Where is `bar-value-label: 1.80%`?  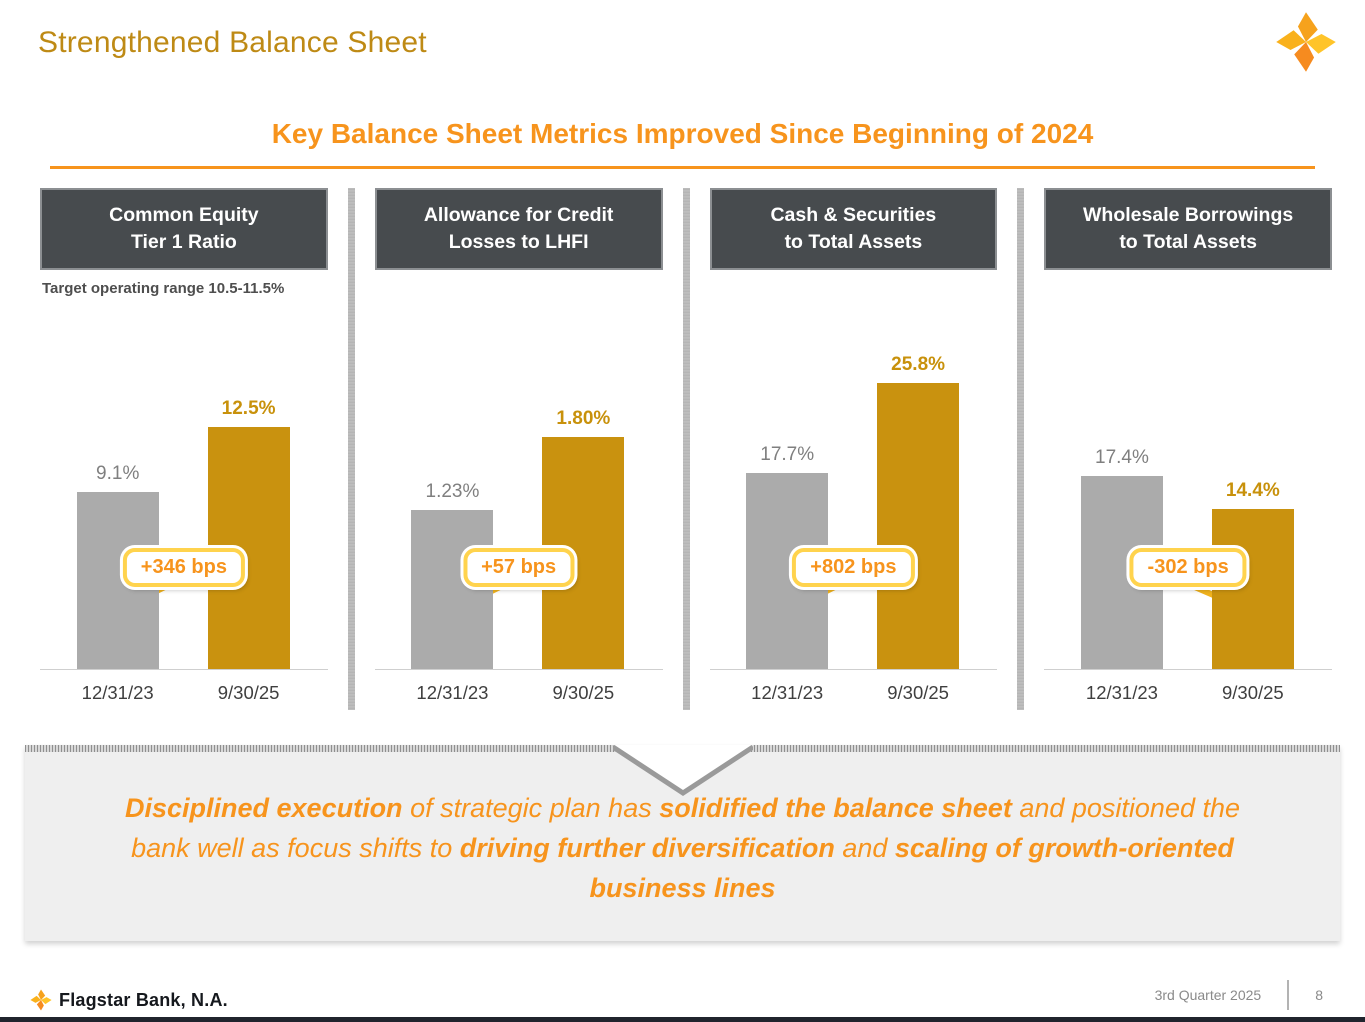
bar-value-label: 1.80% is located at coordinates (583, 418).